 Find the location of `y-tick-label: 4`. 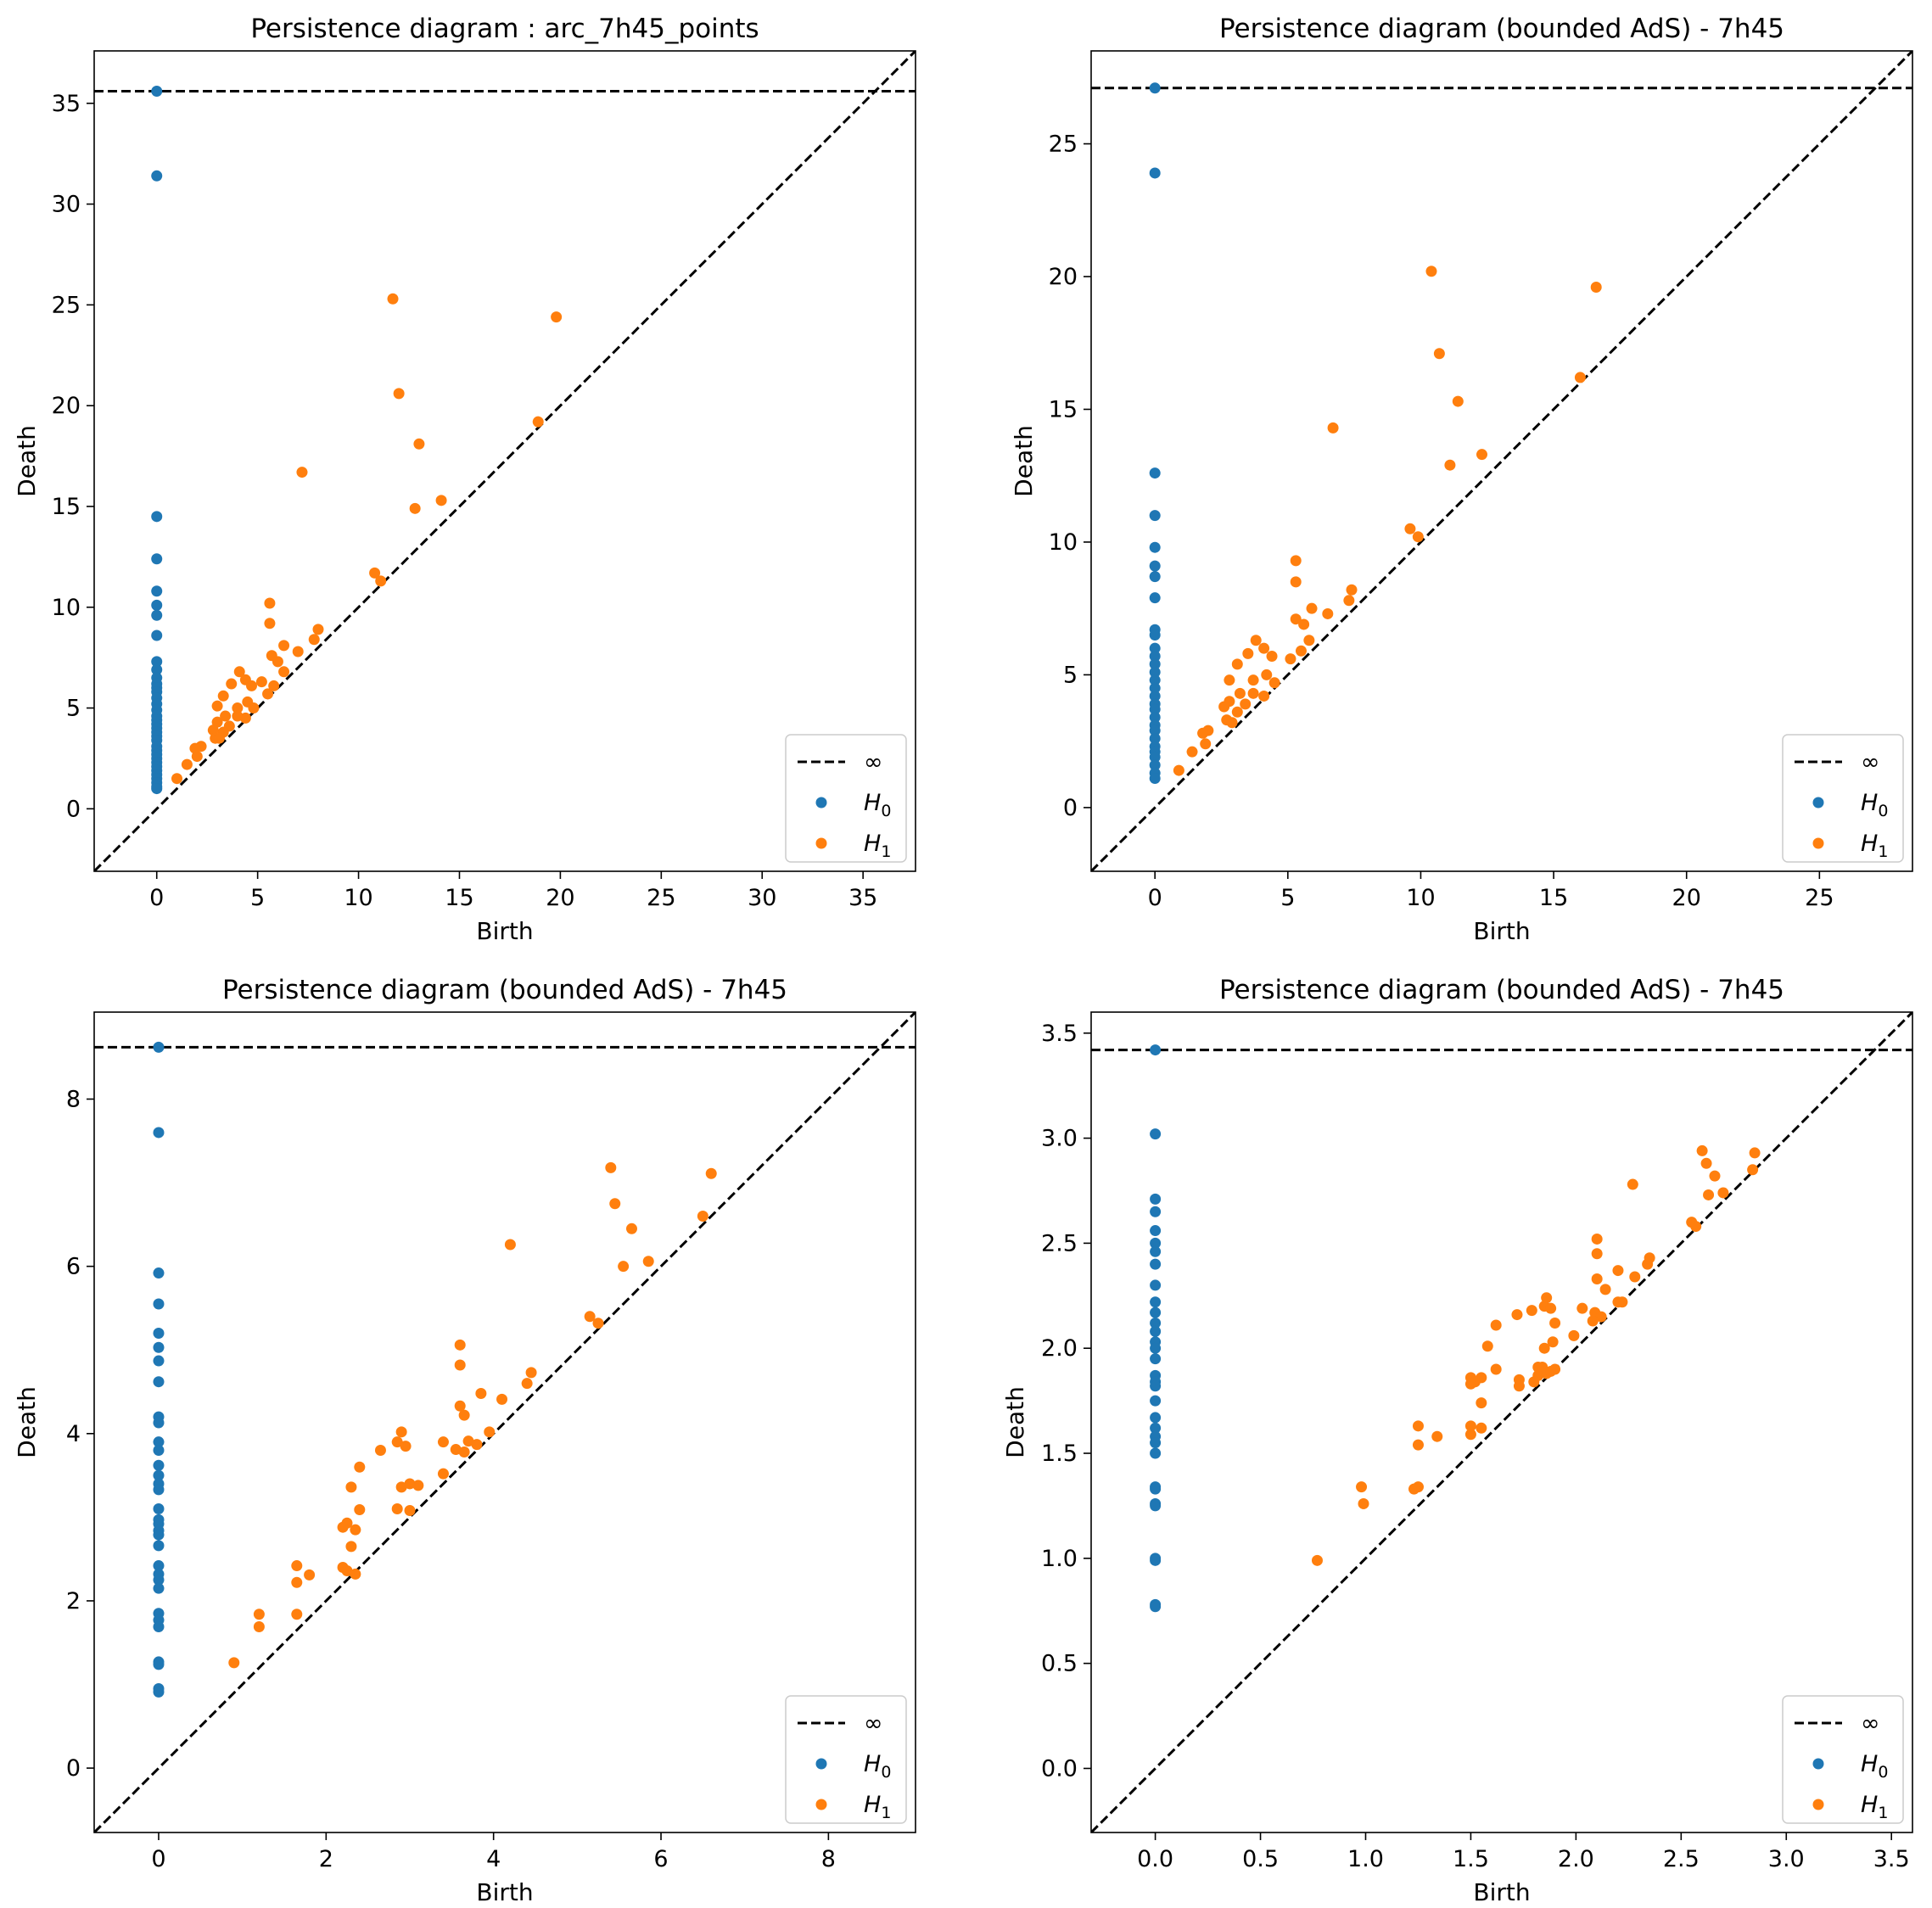

y-tick-label: 4 is located at coordinates (73, 1434).